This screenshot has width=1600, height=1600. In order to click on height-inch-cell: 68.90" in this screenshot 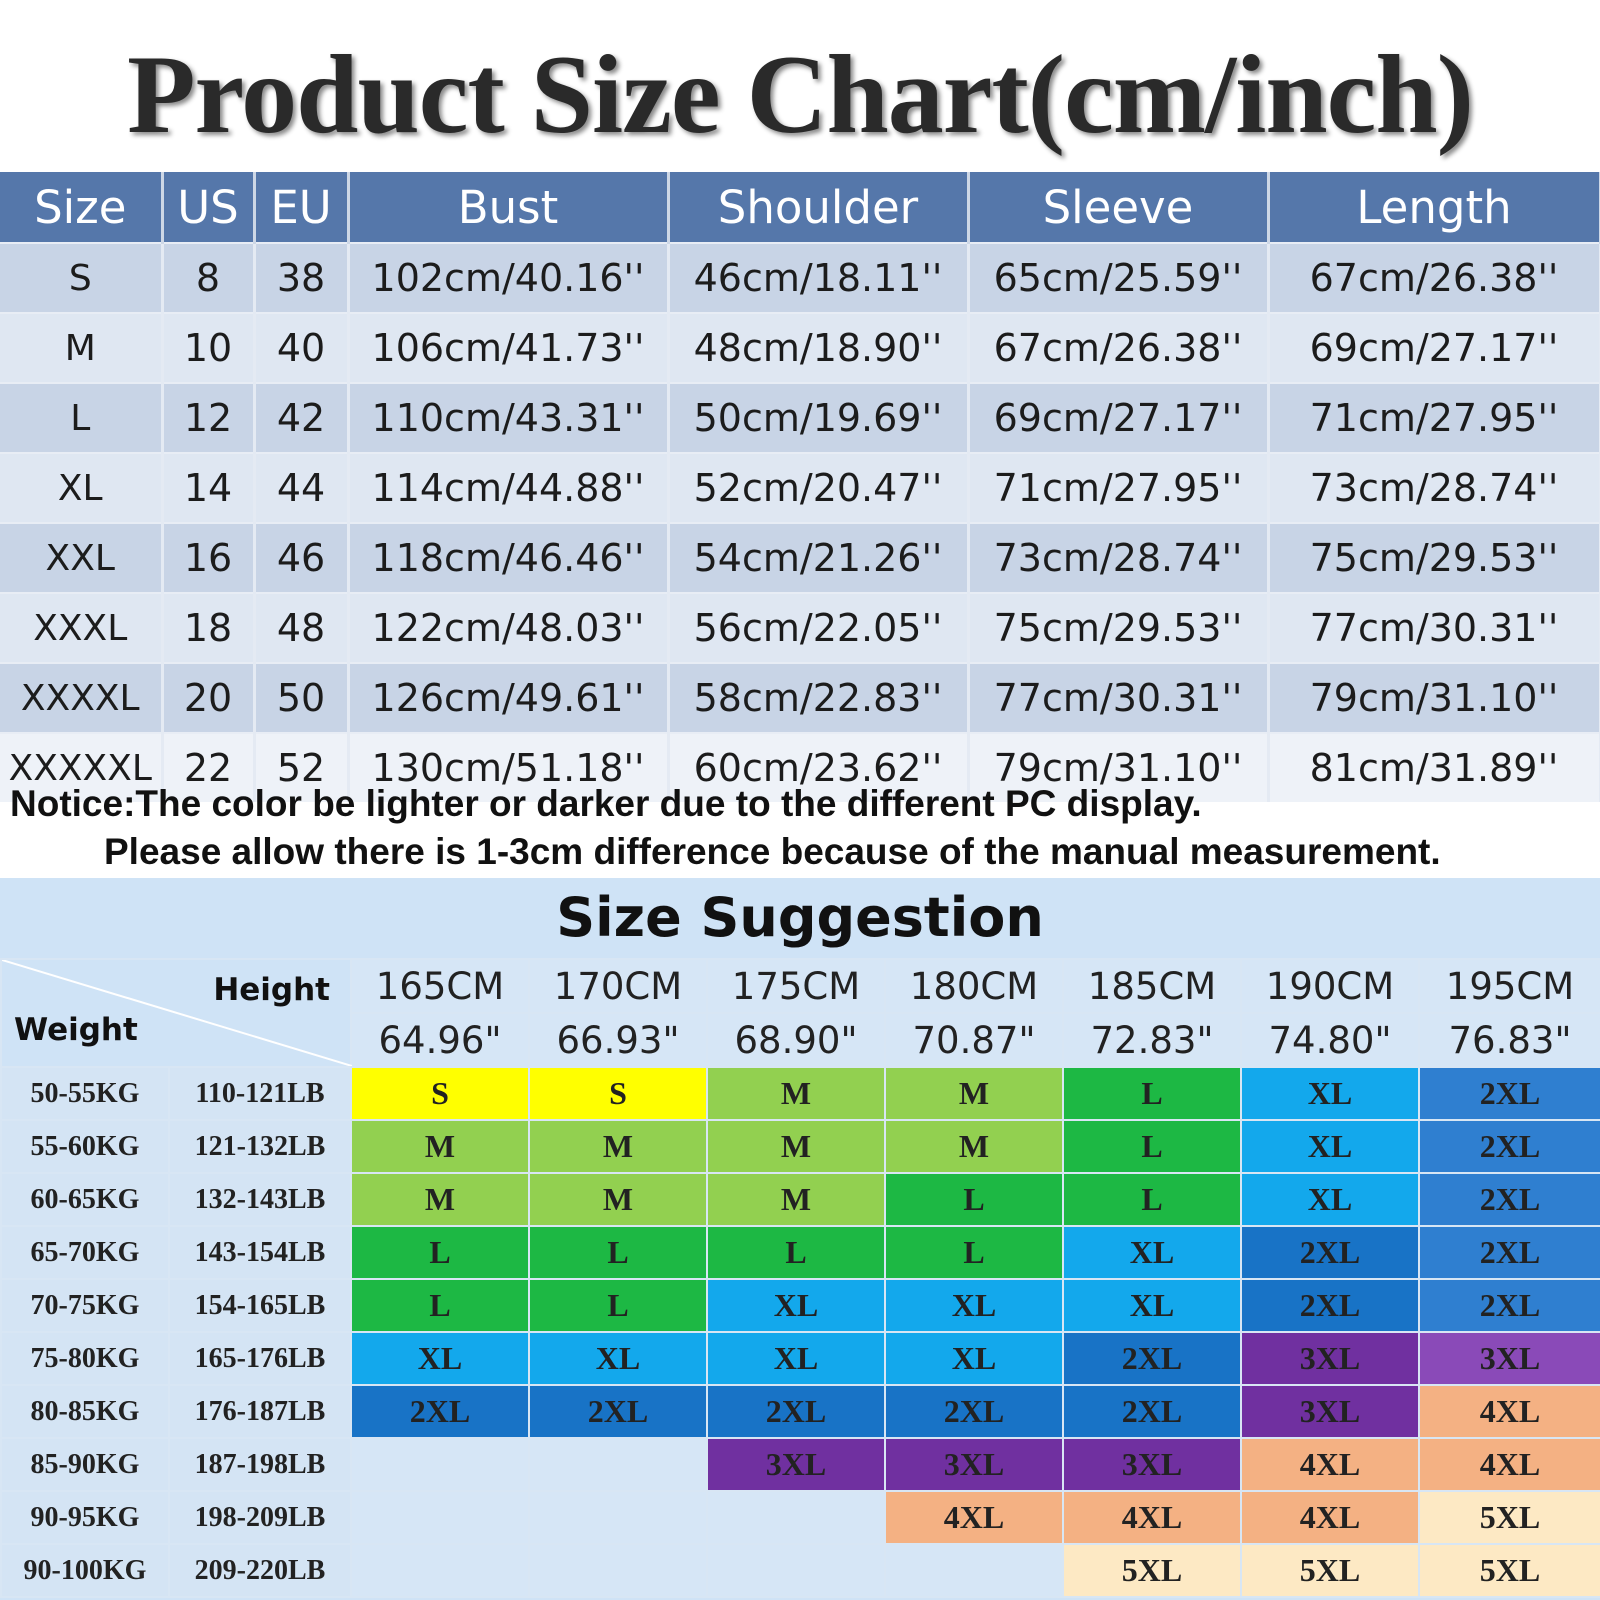, I will do `click(796, 1040)`.